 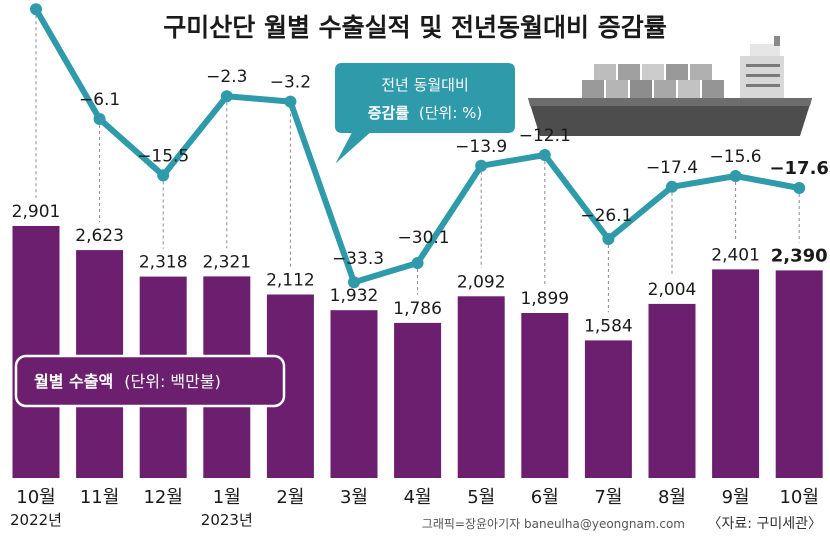 I want to click on rate-value-label: −13.9, so click(x=481, y=147).